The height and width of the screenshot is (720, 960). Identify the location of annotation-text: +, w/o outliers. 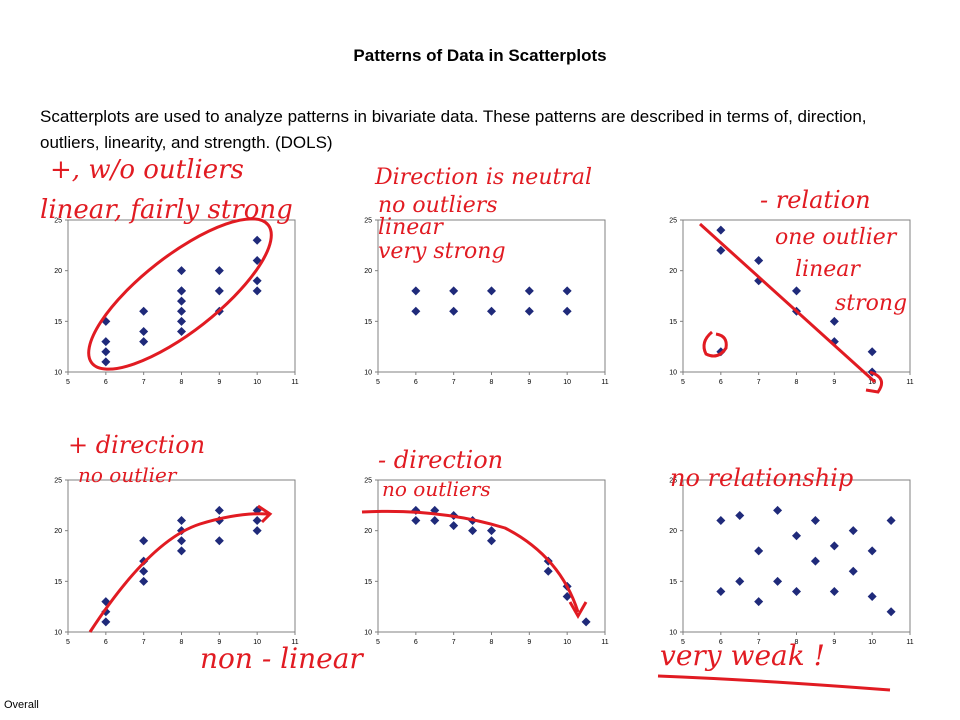
(147, 170).